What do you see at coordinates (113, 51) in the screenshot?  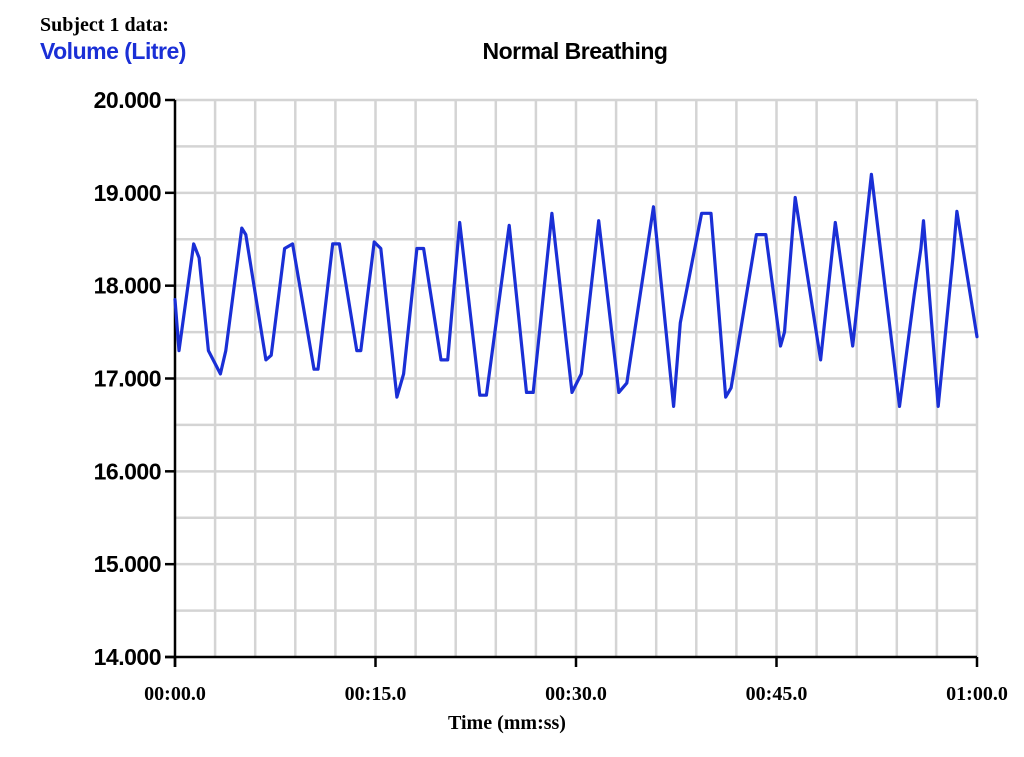 I see `y-axis-label: Volume (Litre)` at bounding box center [113, 51].